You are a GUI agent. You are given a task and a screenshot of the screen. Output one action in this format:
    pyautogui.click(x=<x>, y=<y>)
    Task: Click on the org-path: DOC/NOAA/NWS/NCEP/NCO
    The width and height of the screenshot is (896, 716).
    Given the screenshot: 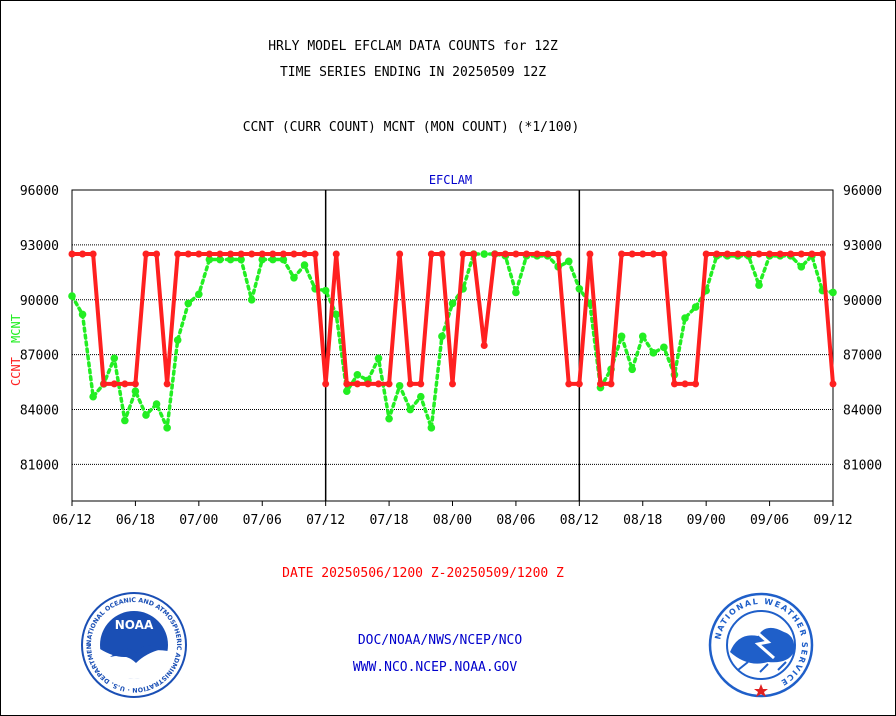 What is the action you would take?
    pyautogui.click(x=440, y=640)
    